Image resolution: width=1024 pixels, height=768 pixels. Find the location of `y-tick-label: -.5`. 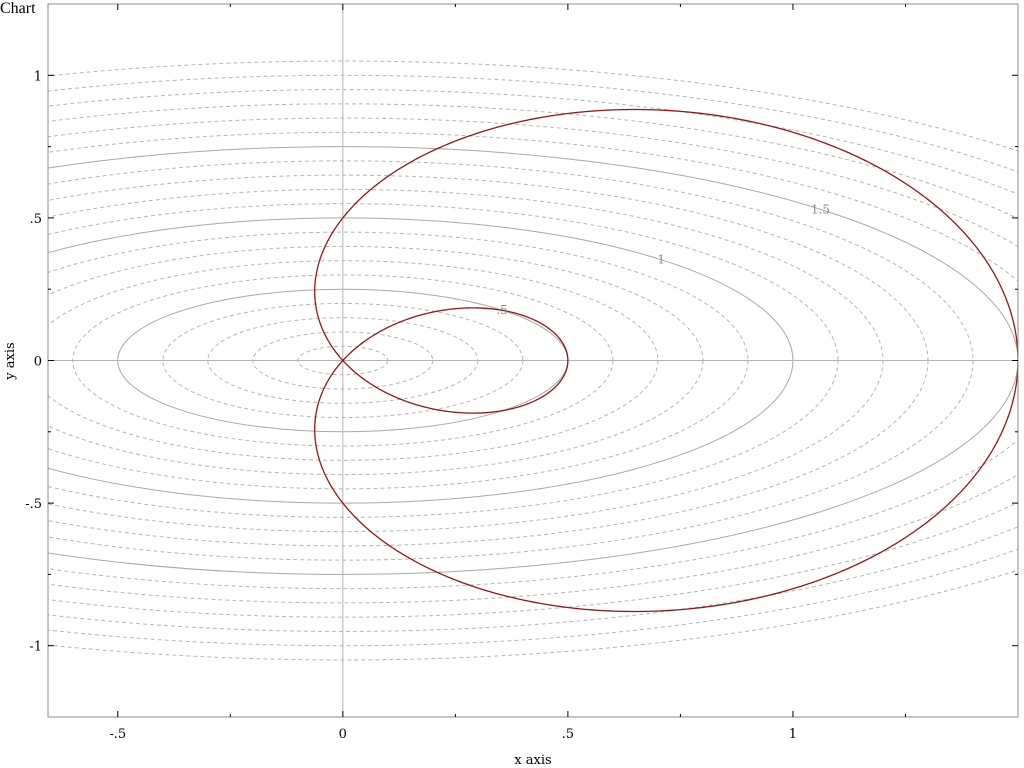

y-tick-label: -.5 is located at coordinates (33, 504).